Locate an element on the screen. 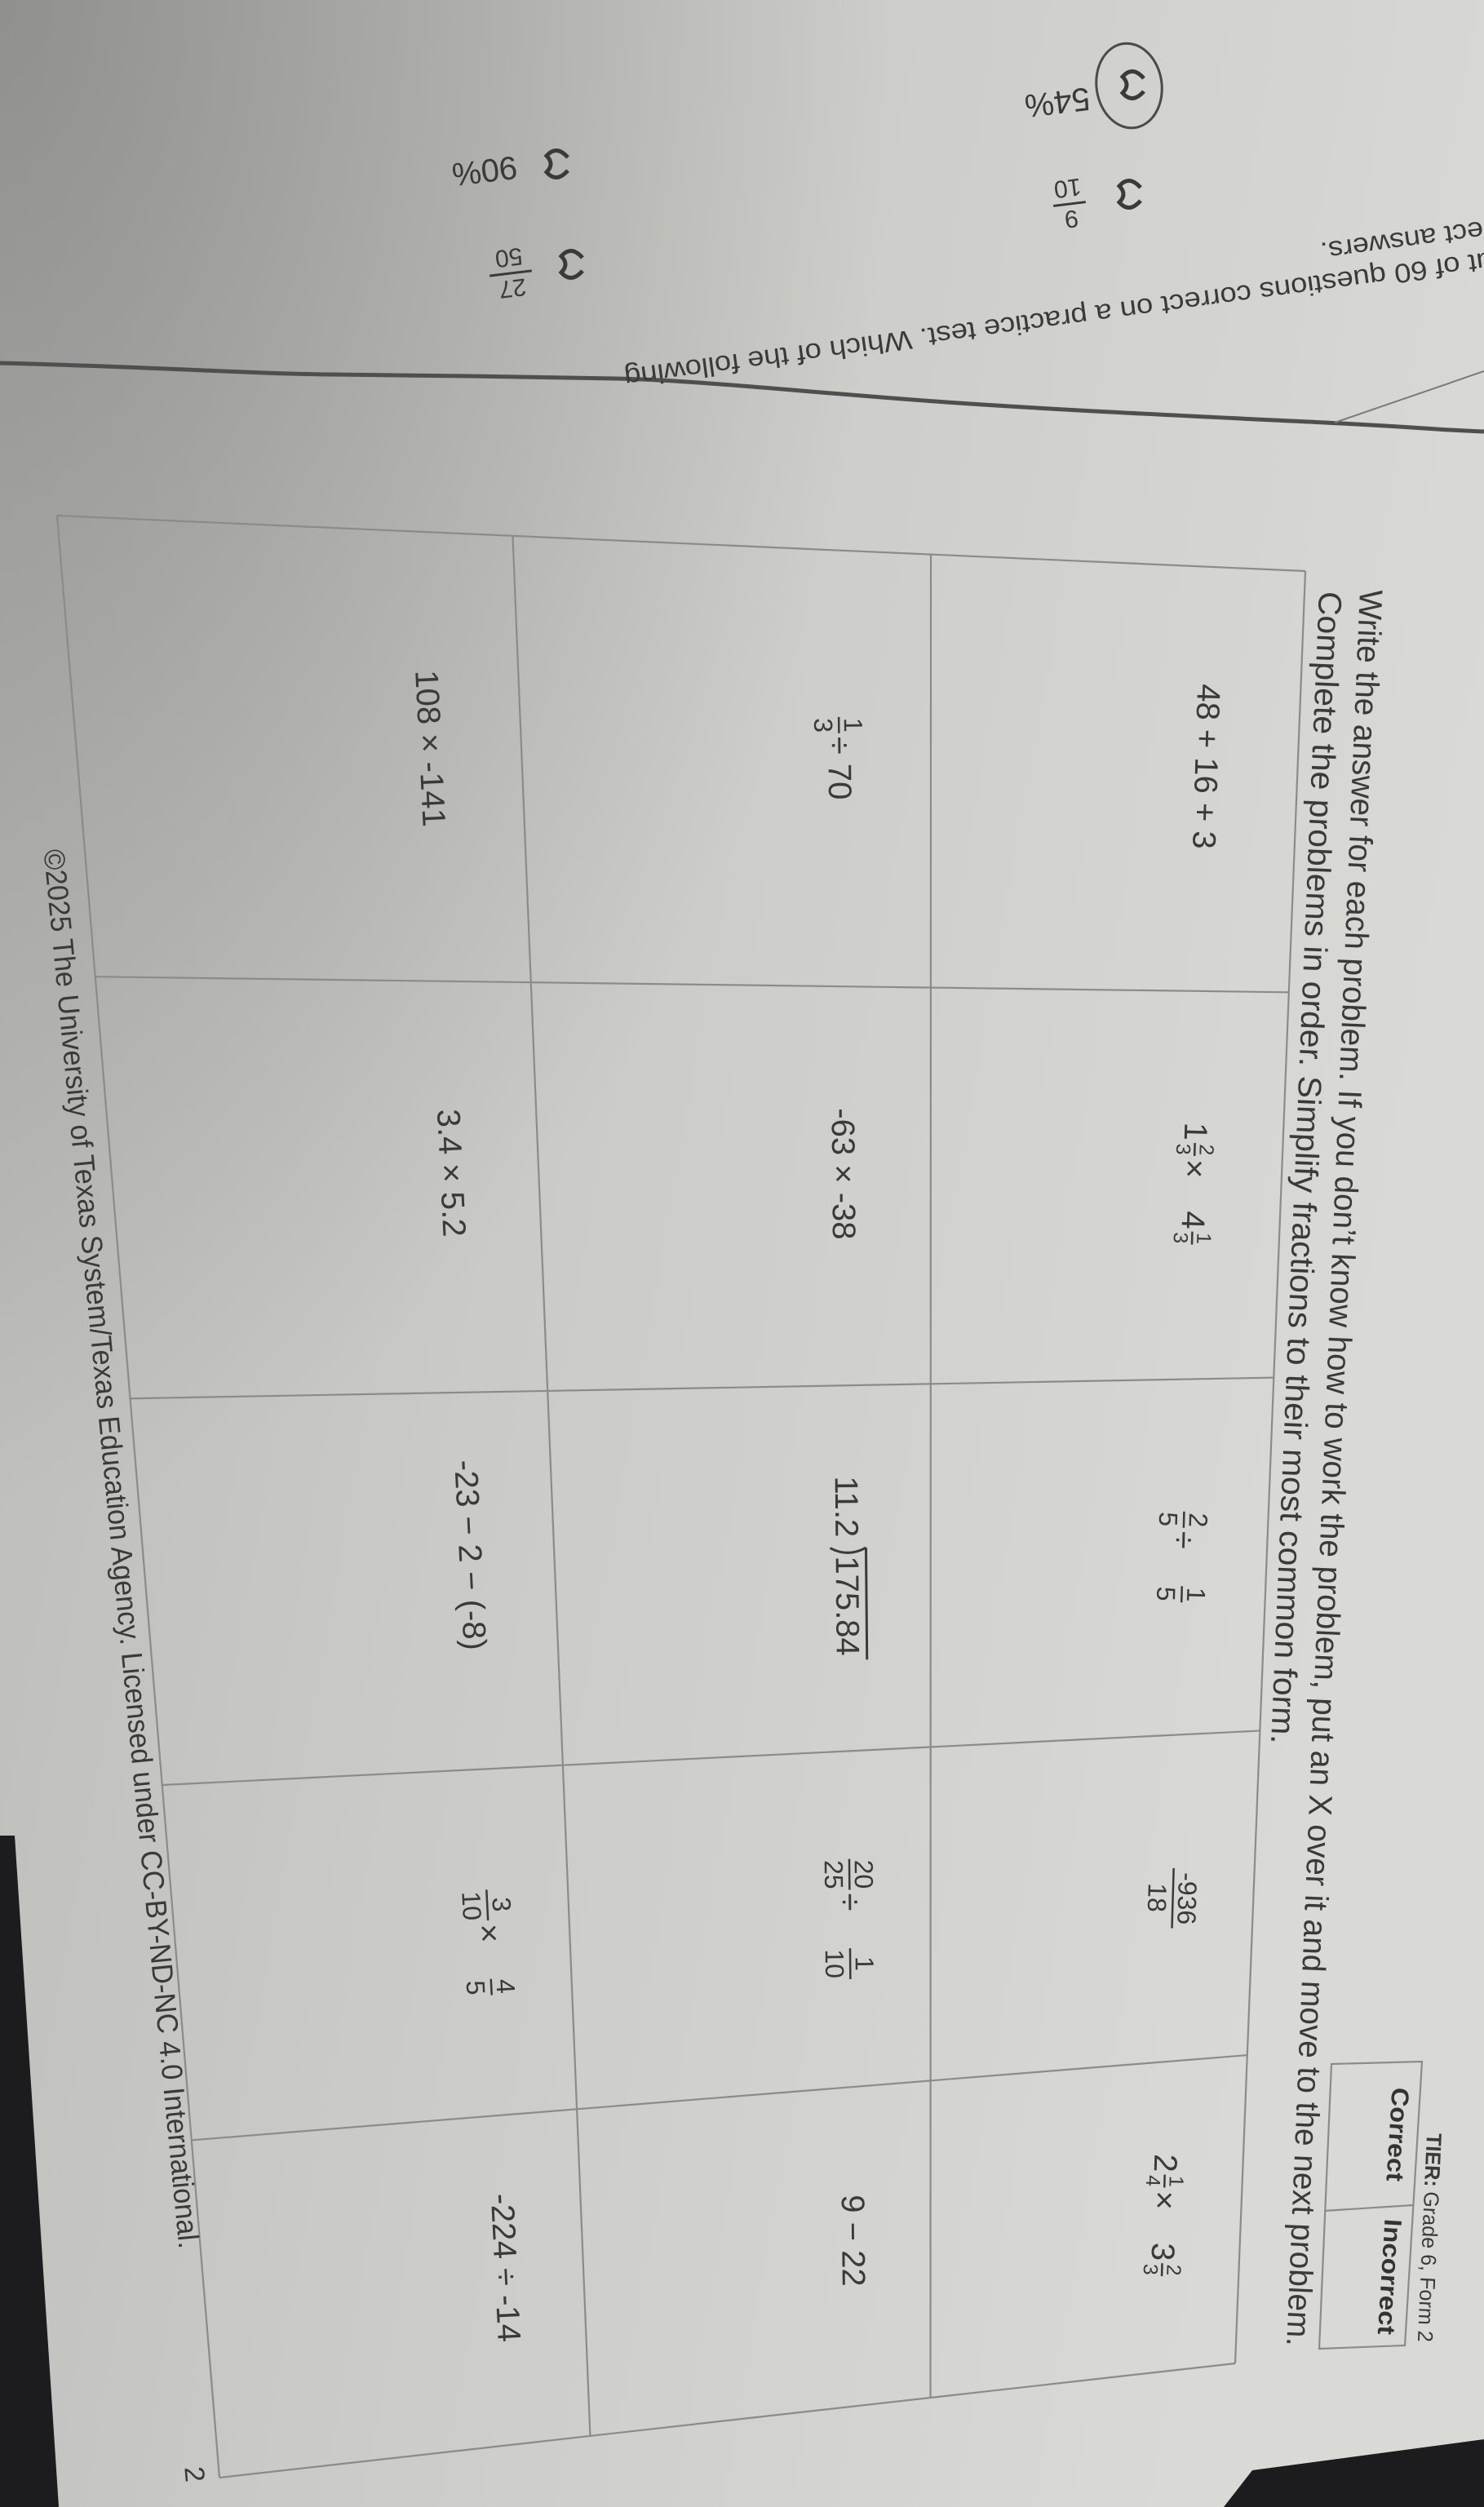 This screenshot has width=1484, height=2507. tier-label-key: TIER: is located at coordinates (1433, 2160).